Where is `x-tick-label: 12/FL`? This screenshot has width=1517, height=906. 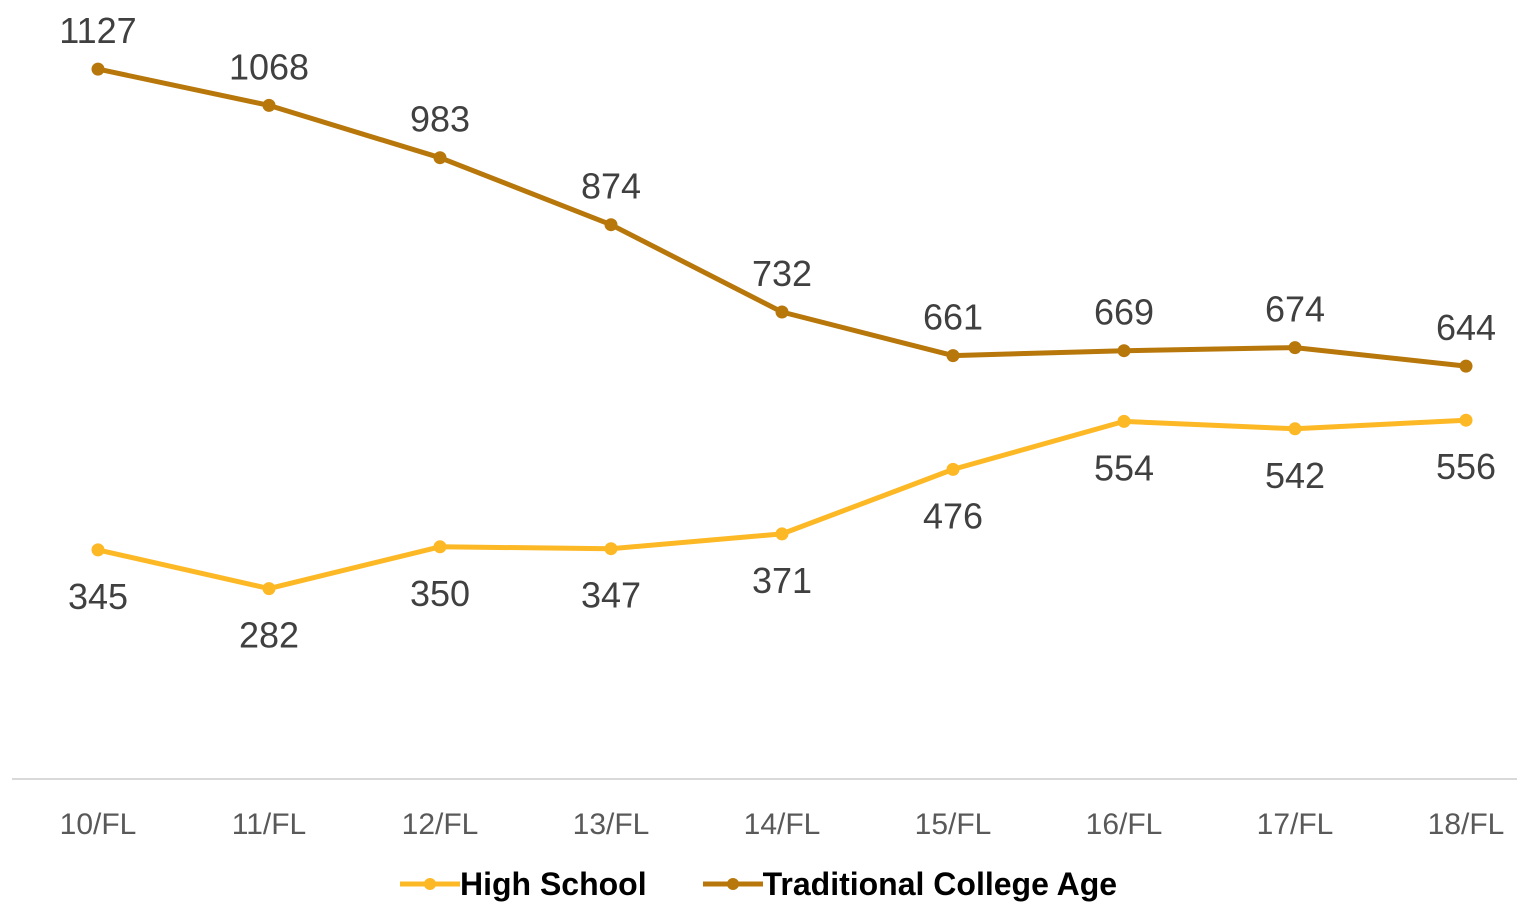 x-tick-label: 12/FL is located at coordinates (440, 824).